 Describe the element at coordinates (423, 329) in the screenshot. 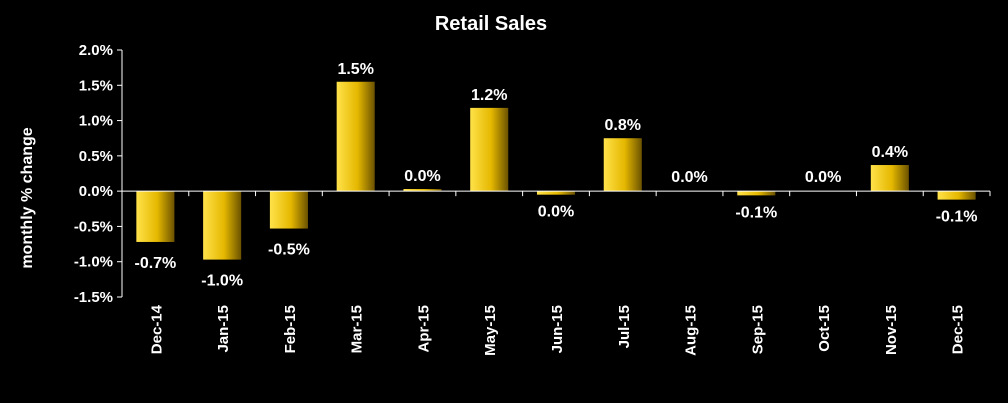

I see `x-tick-label: Apr-15` at that location.